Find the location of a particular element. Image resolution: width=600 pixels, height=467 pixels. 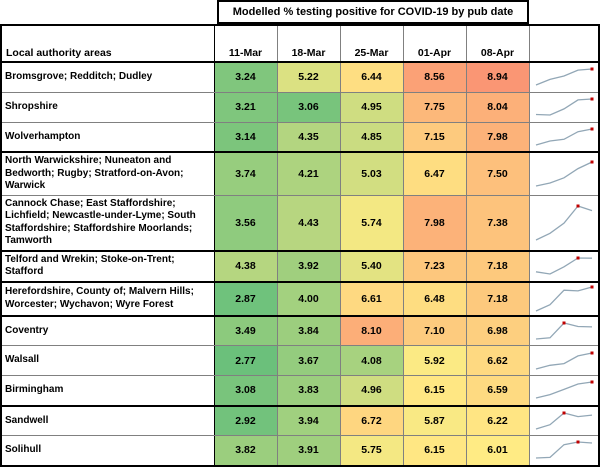

value-cell: 3.91 is located at coordinates (308, 450).